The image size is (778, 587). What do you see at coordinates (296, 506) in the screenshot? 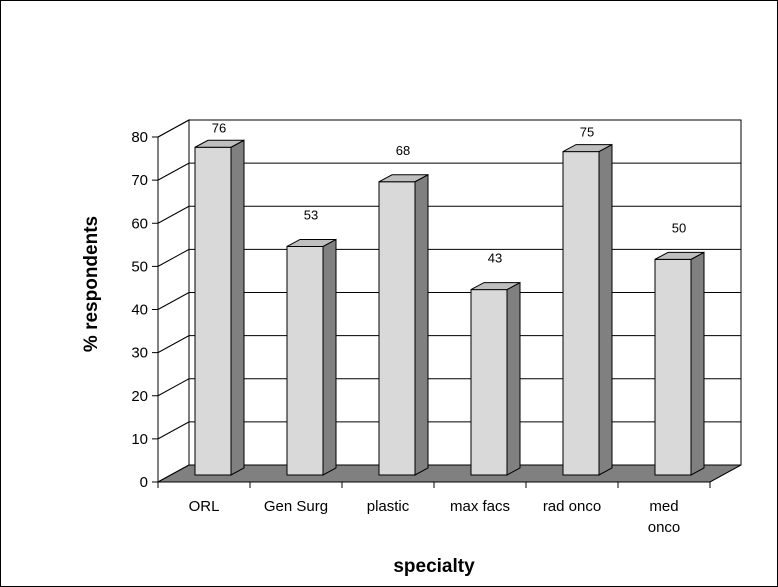
I see `x-tick-label: Gen Surg` at bounding box center [296, 506].